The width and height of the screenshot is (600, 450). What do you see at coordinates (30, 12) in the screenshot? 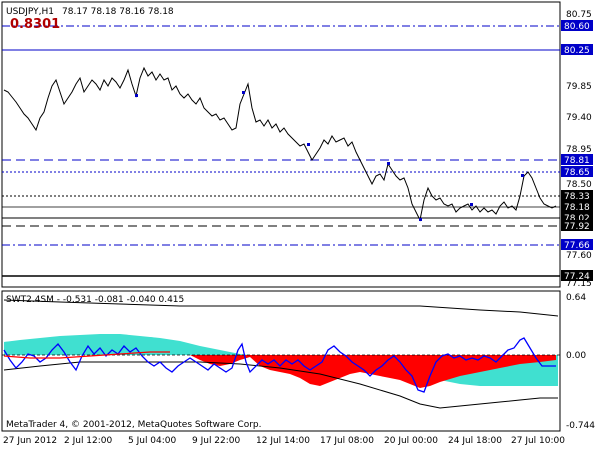
I see `symbol-label: USDJPY,H1` at bounding box center [30, 12].